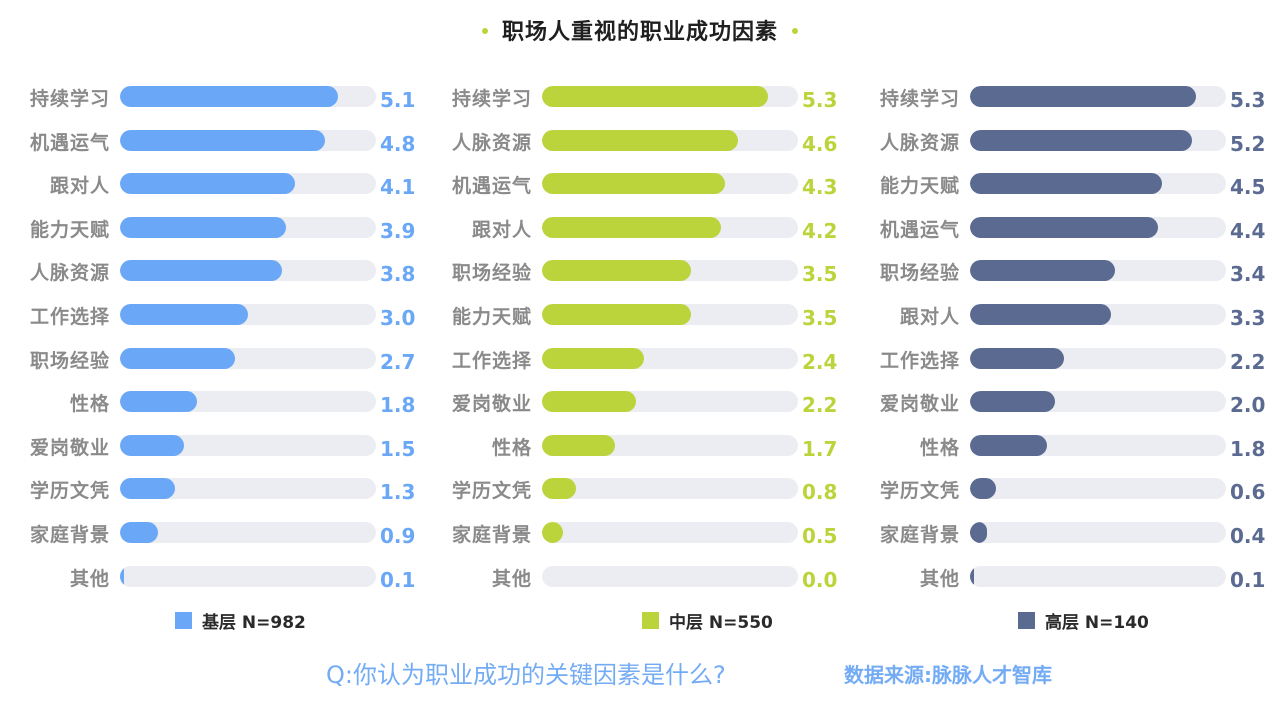  What do you see at coordinates (644, 98) in the screenshot?
I see `bar-row: 持续学习 5.3` at bounding box center [644, 98].